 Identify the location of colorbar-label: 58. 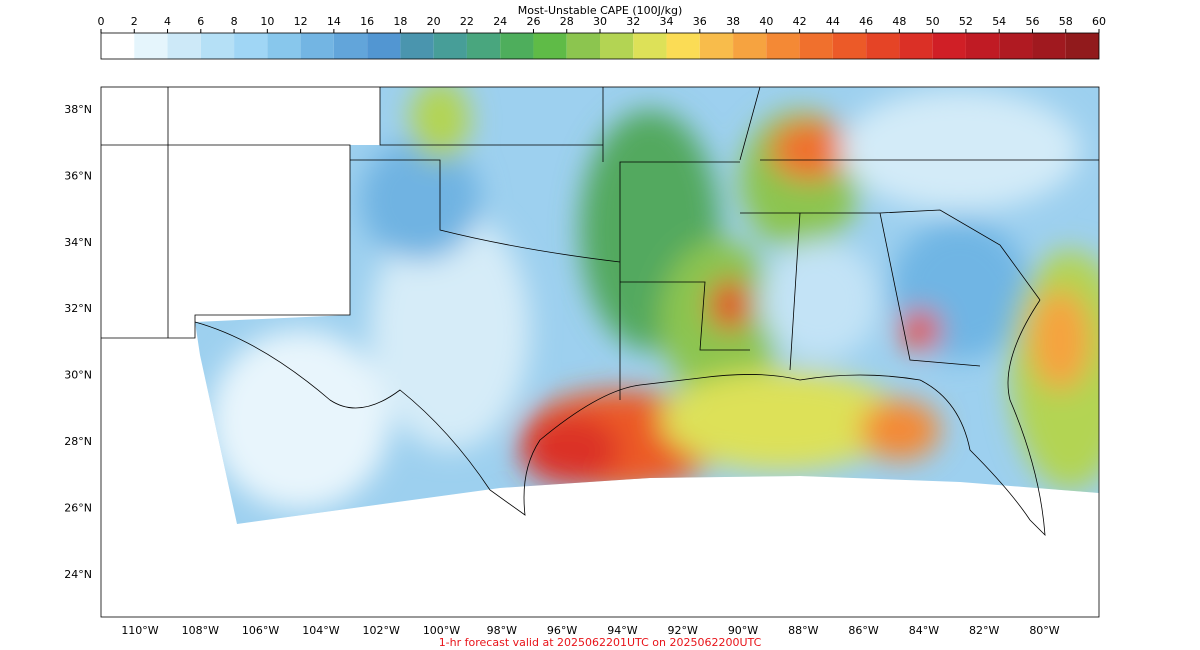
(1066, 21).